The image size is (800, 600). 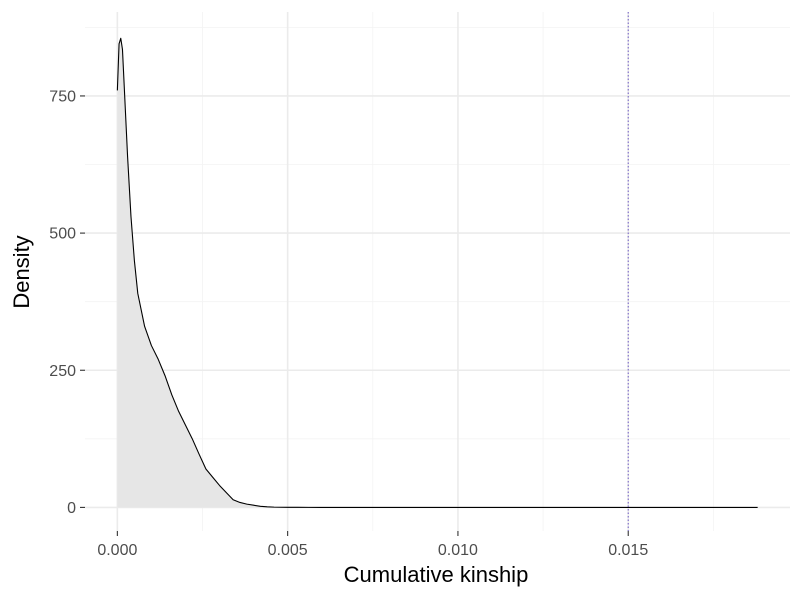 What do you see at coordinates (458, 550) in the screenshot?
I see `x-tick-label: 0.010` at bounding box center [458, 550].